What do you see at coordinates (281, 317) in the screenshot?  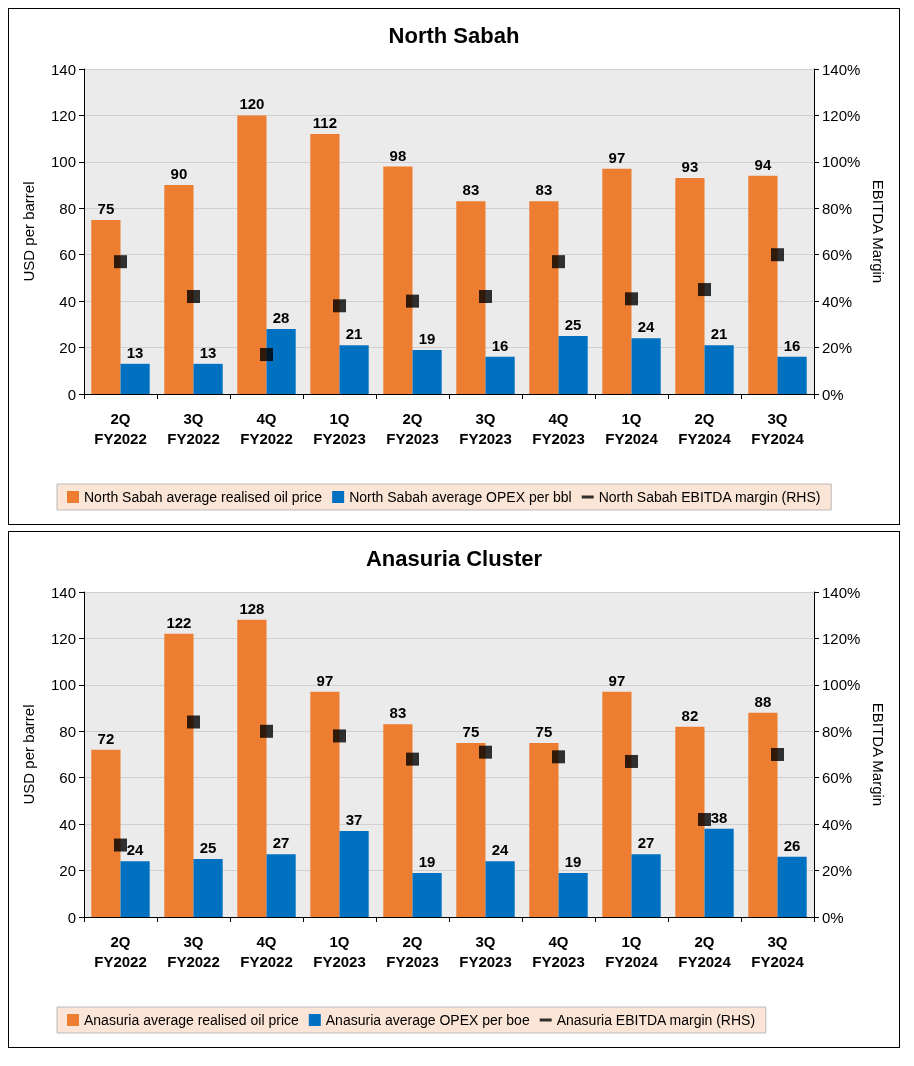 I see `data-label: 28` at bounding box center [281, 317].